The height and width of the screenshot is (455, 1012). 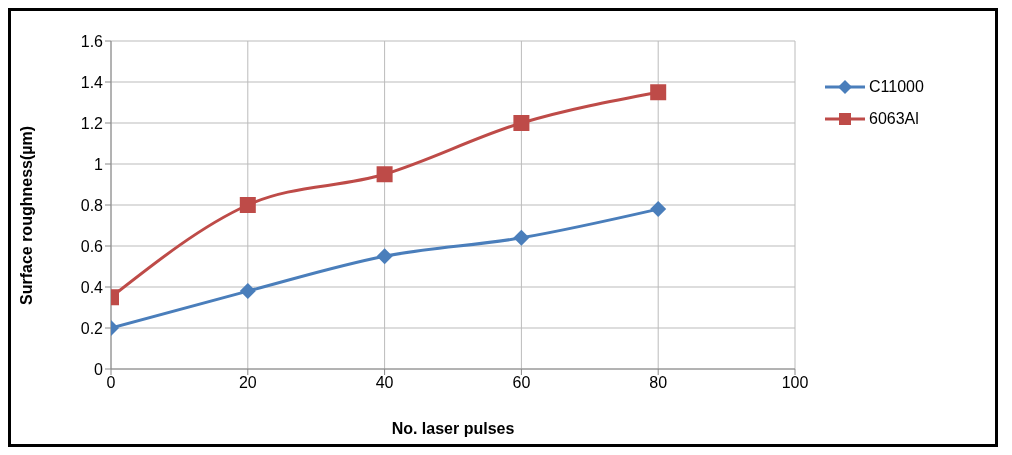 I want to click on y-tick-label: 1.4, so click(x=92, y=82).